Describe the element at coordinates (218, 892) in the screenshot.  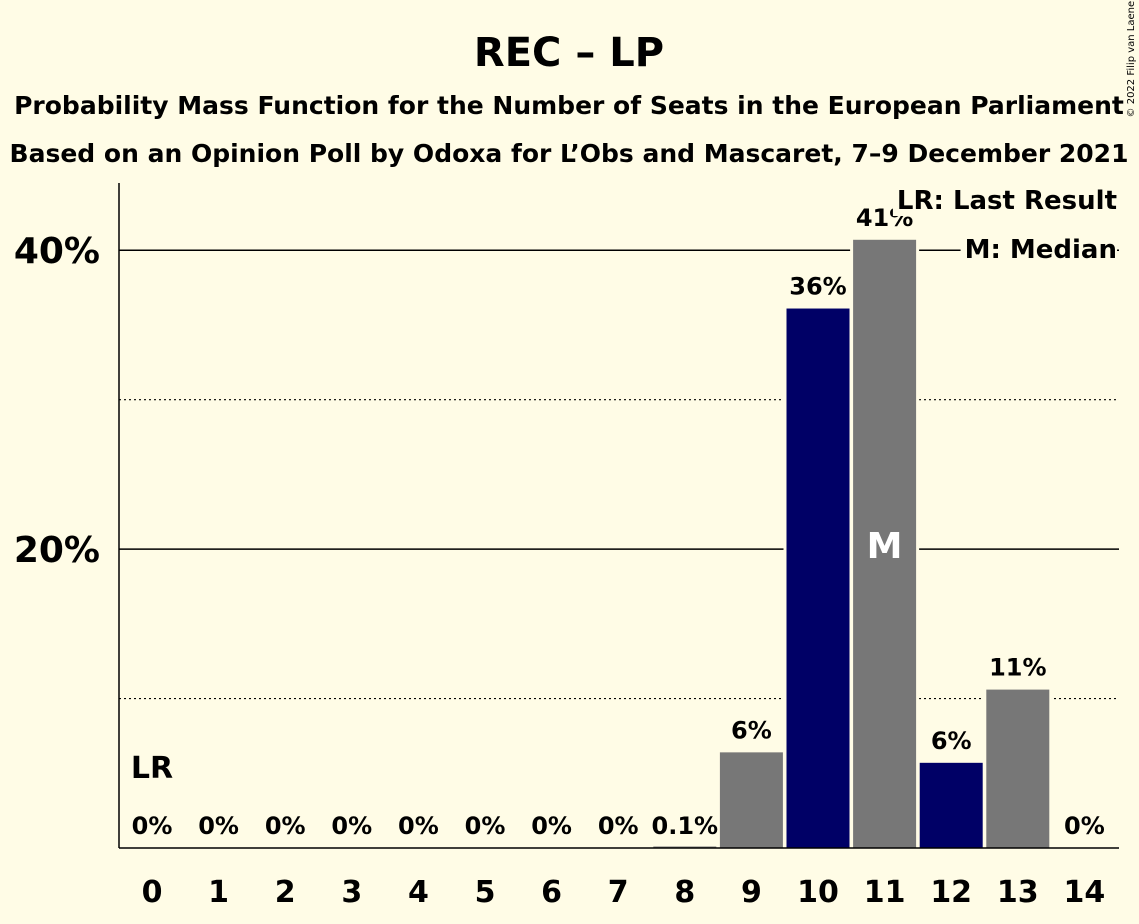
I see `x-tick-label: 1` at that location.